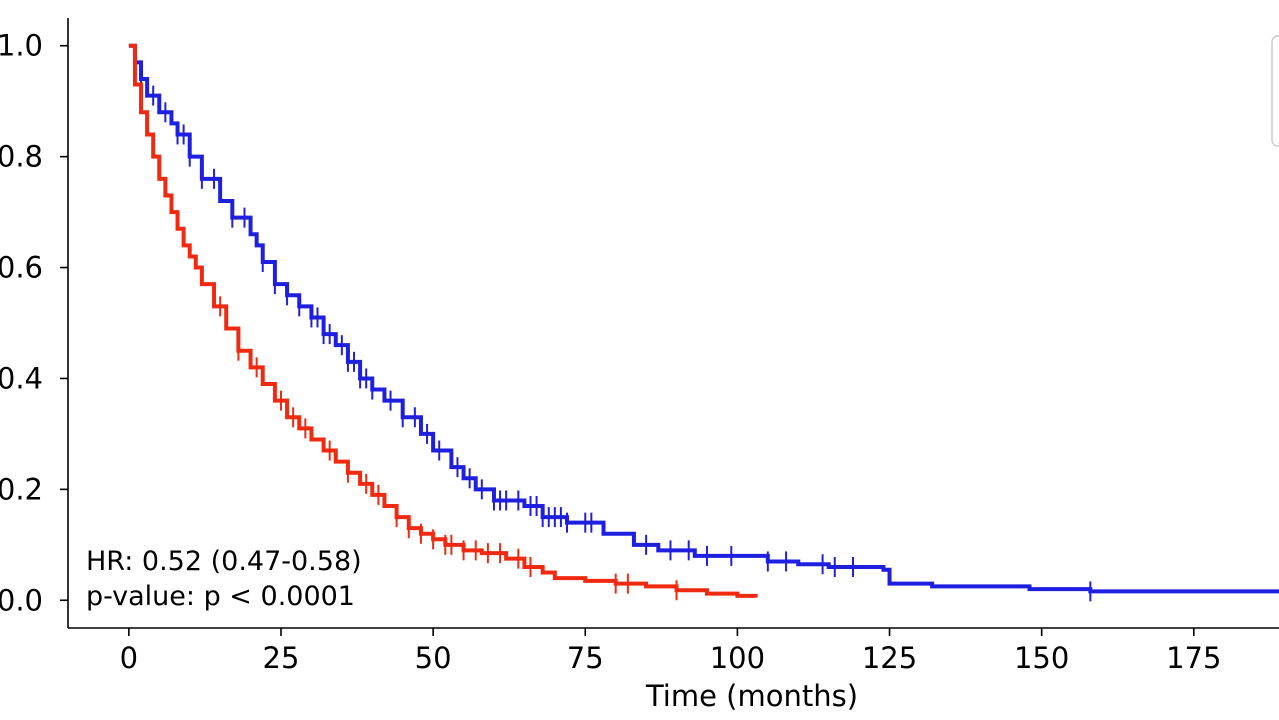  What do you see at coordinates (129, 658) in the screenshot?
I see `x-tick-label: 0` at bounding box center [129, 658].